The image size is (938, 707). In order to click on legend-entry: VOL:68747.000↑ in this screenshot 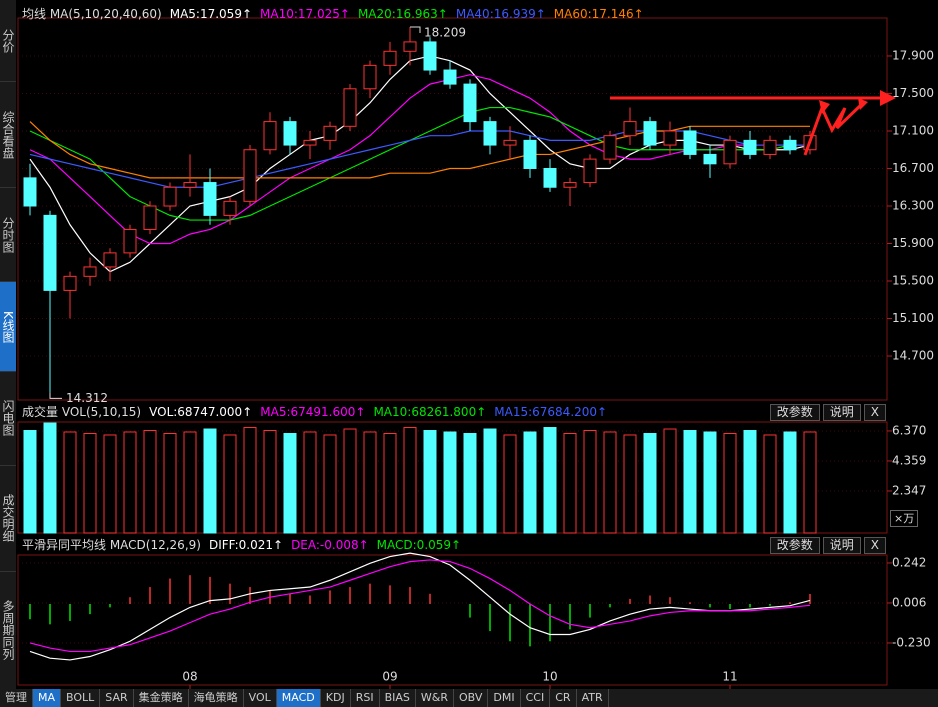, I will do `click(201, 412)`.